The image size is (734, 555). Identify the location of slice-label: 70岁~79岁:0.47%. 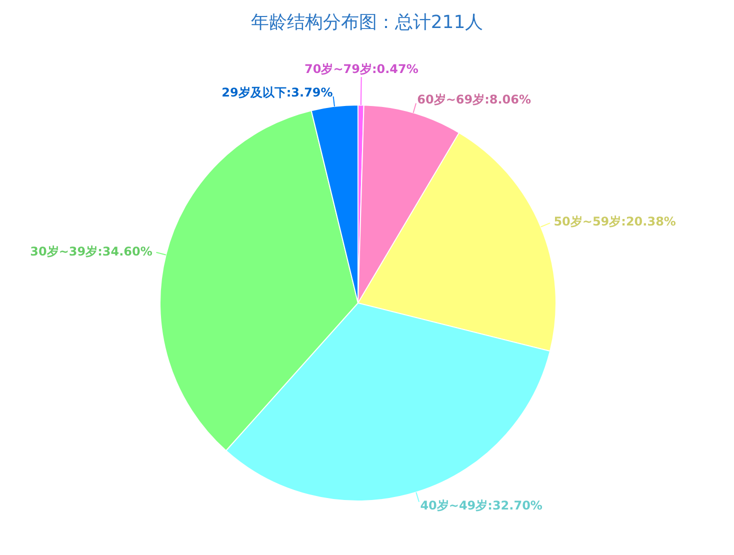
(361, 69).